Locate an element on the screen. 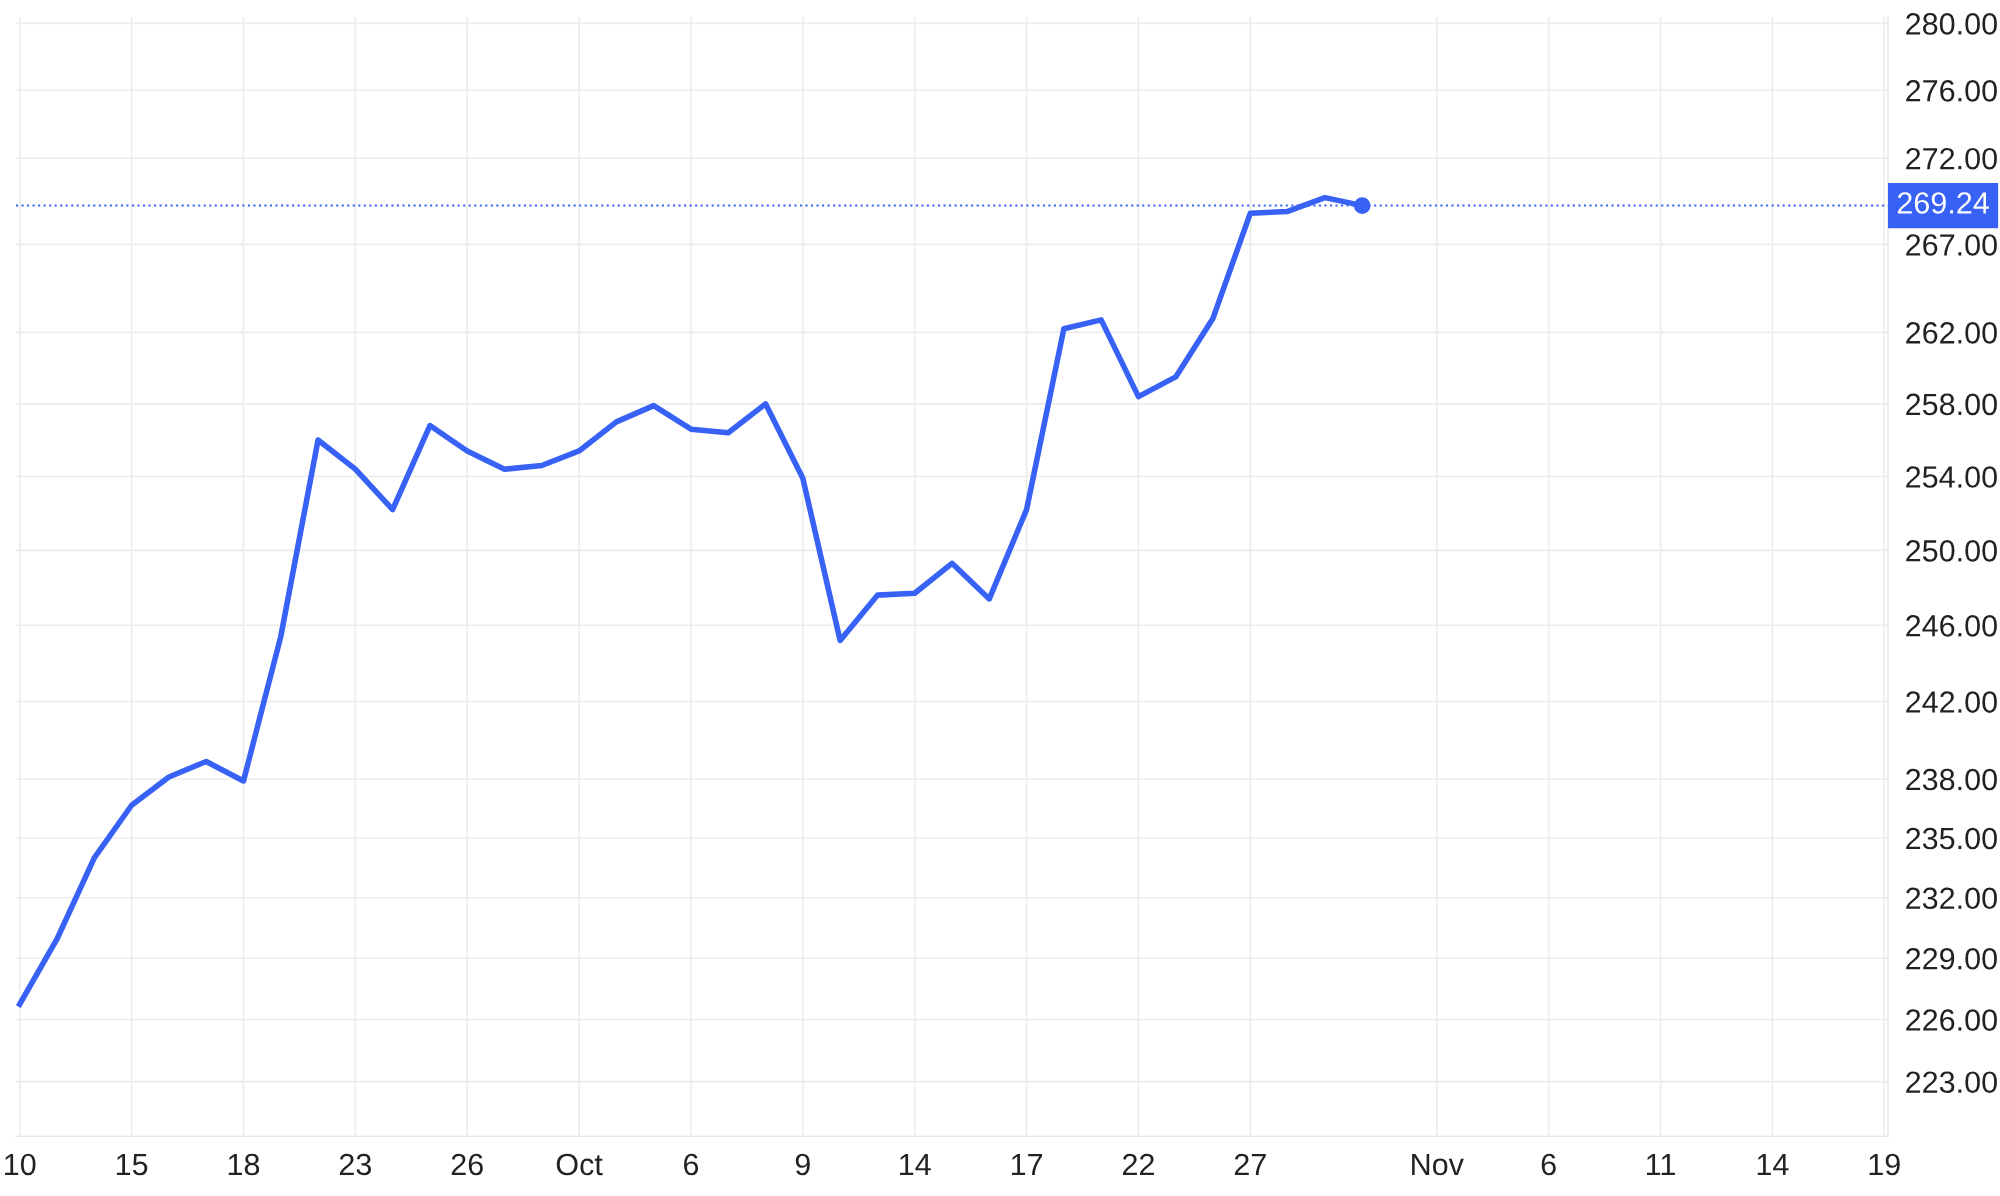  y-tick-label: 238.00 is located at coordinates (1951, 779).